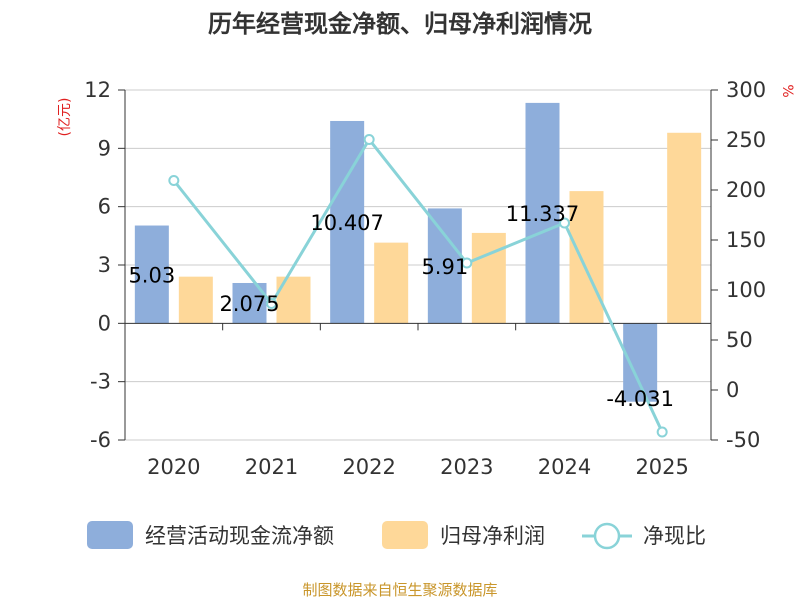 Image resolution: width=800 pixels, height=604 pixels. What do you see at coordinates (368, 467) in the screenshot?
I see `x-tick-label: 2022` at bounding box center [368, 467].